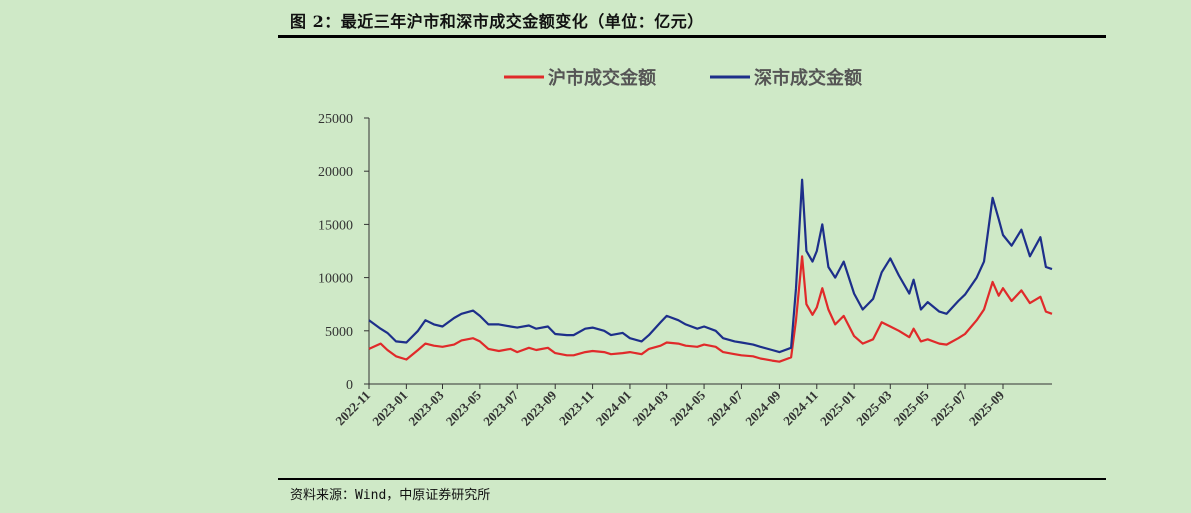  I want to click on y-tick-label: 5000, so click(339, 332).